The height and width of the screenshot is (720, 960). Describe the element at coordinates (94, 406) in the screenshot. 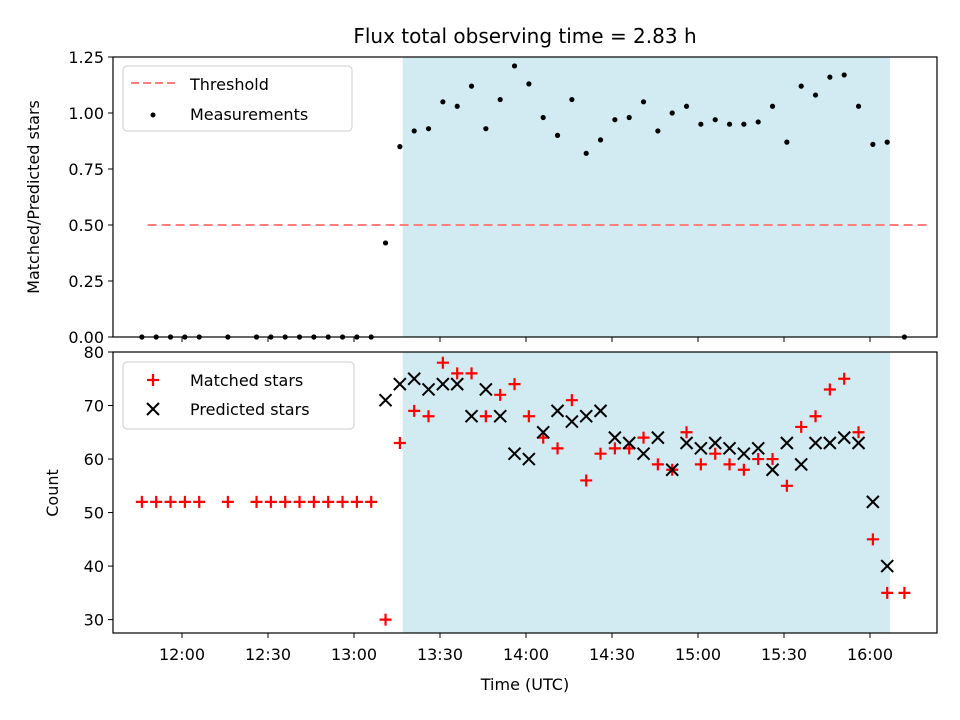

I see `y-tick-label: 70` at that location.